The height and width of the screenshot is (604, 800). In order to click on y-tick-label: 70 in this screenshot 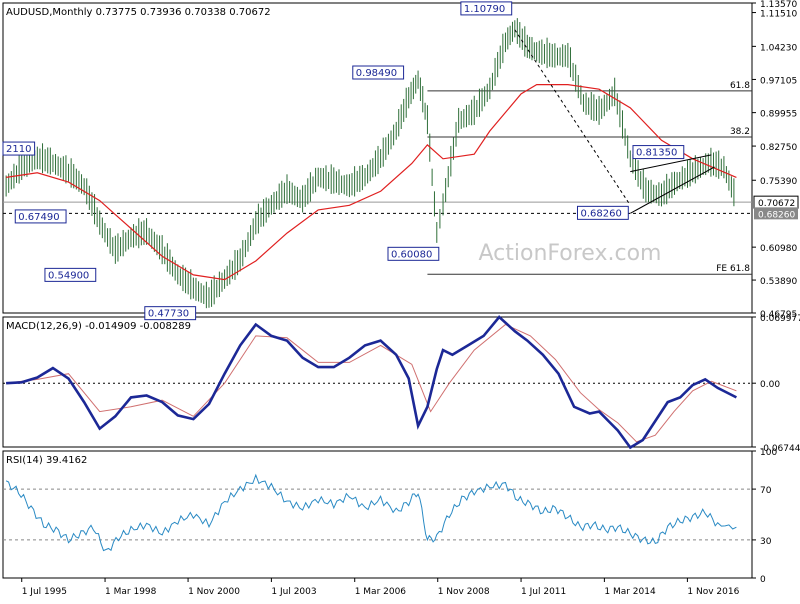, I will do `click(766, 491)`.